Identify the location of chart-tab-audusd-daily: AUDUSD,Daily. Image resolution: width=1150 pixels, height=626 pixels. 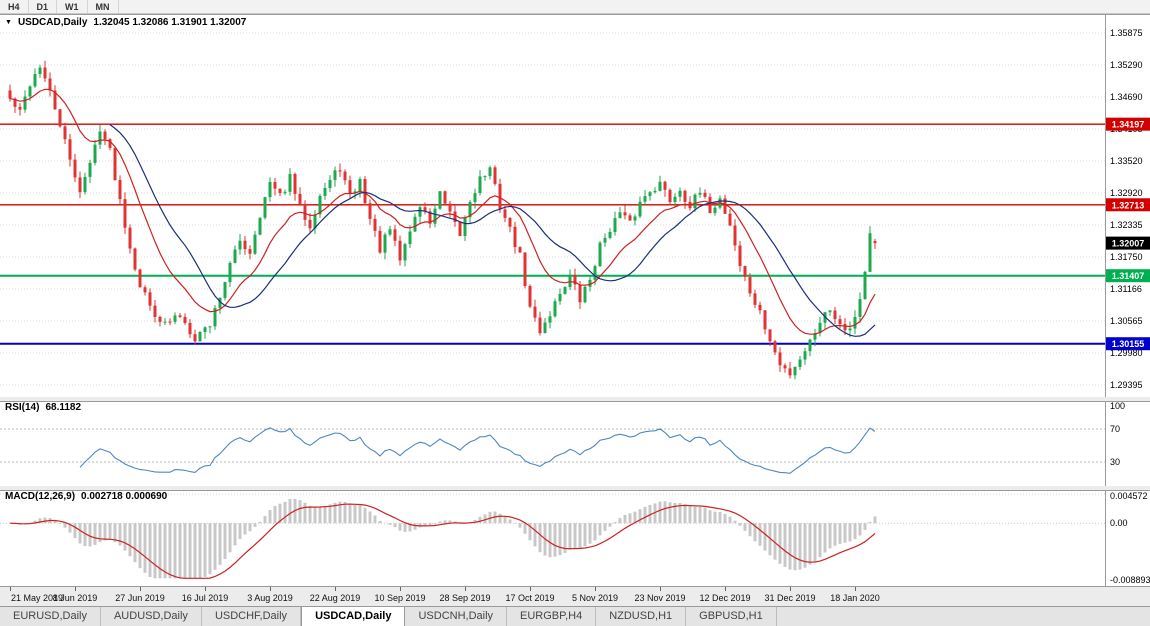
(151, 616).